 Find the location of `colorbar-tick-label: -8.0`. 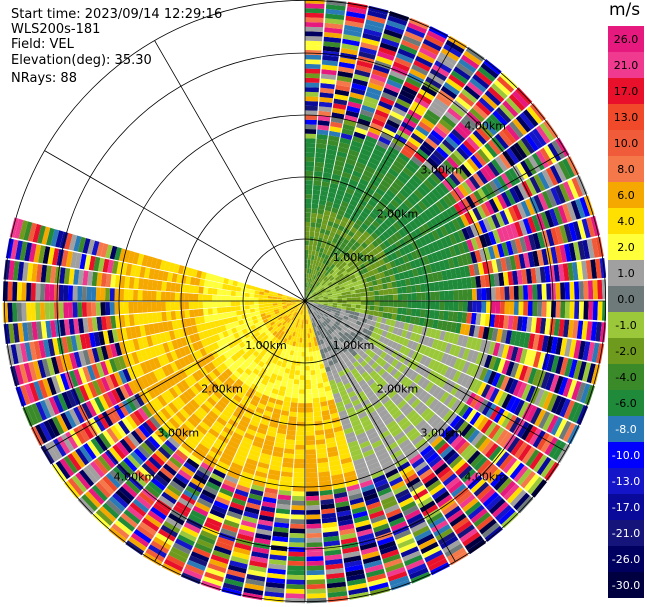

colorbar-tick-label: -8.0 is located at coordinates (625, 429).